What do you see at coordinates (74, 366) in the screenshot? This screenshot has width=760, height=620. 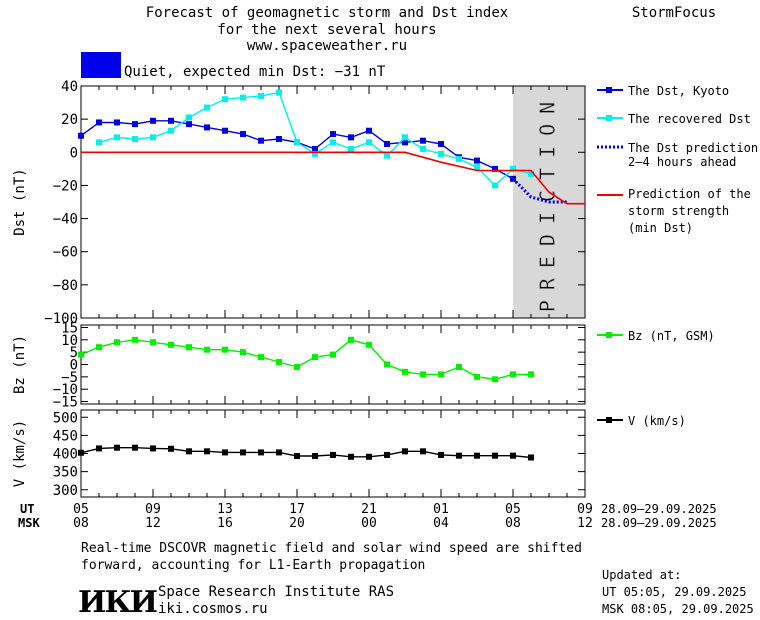 I see `y-tick-label: 0` at bounding box center [74, 366].